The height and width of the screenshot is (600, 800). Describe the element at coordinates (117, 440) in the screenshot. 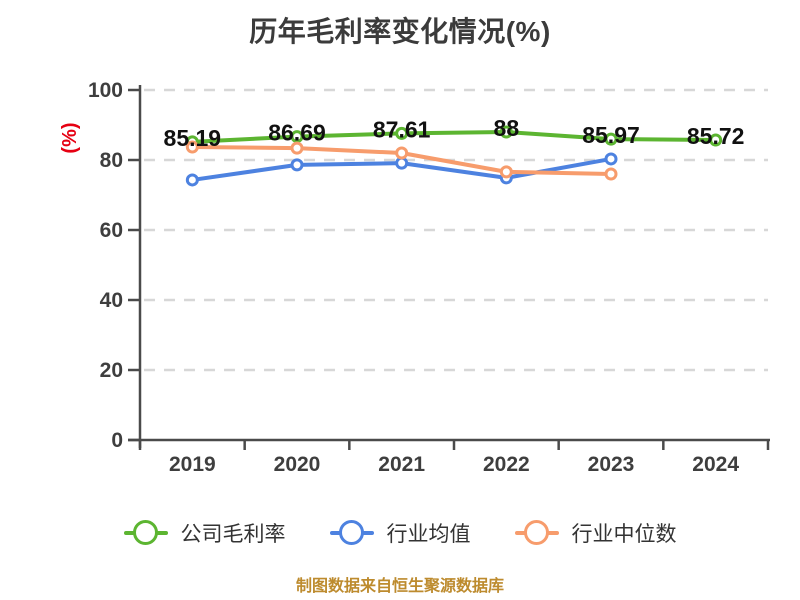

I see `svg-text: 0` at that location.